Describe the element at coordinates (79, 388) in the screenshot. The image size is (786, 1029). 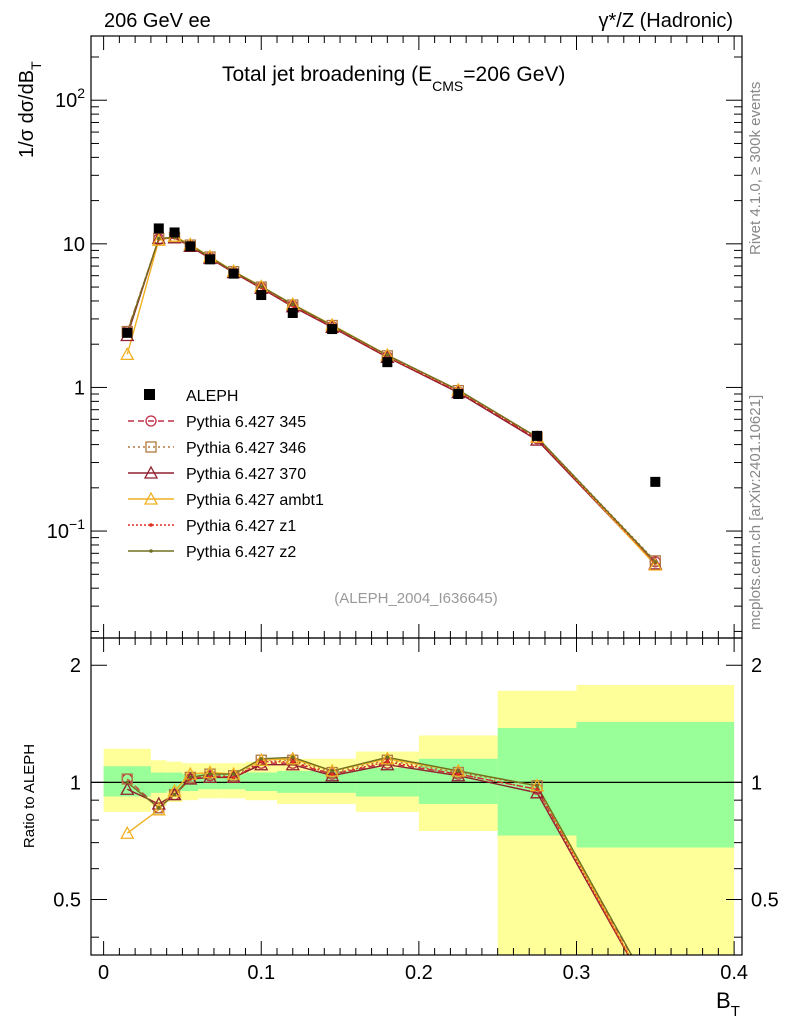
I see `main-y-tick-label: 1` at that location.